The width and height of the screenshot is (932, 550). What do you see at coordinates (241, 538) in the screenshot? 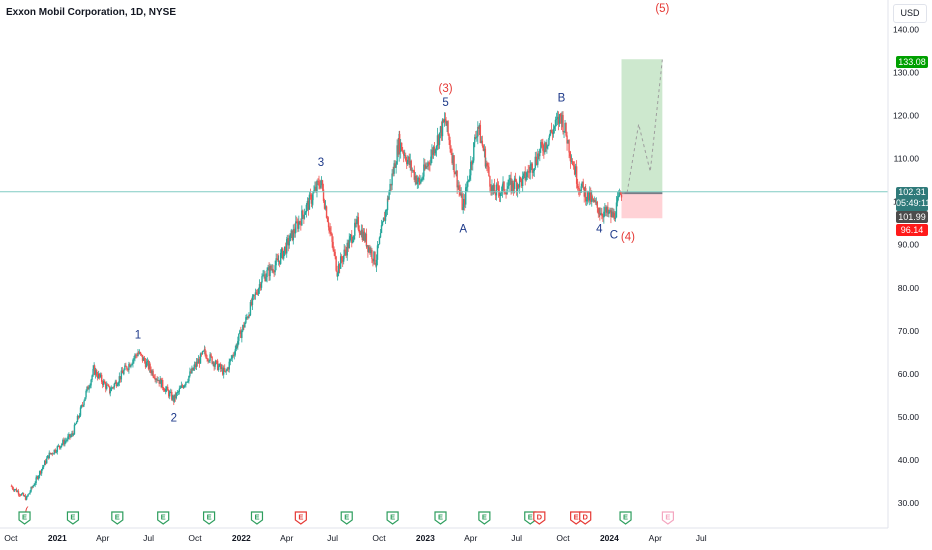
I see `x-tick-label: 2022` at bounding box center [241, 538].